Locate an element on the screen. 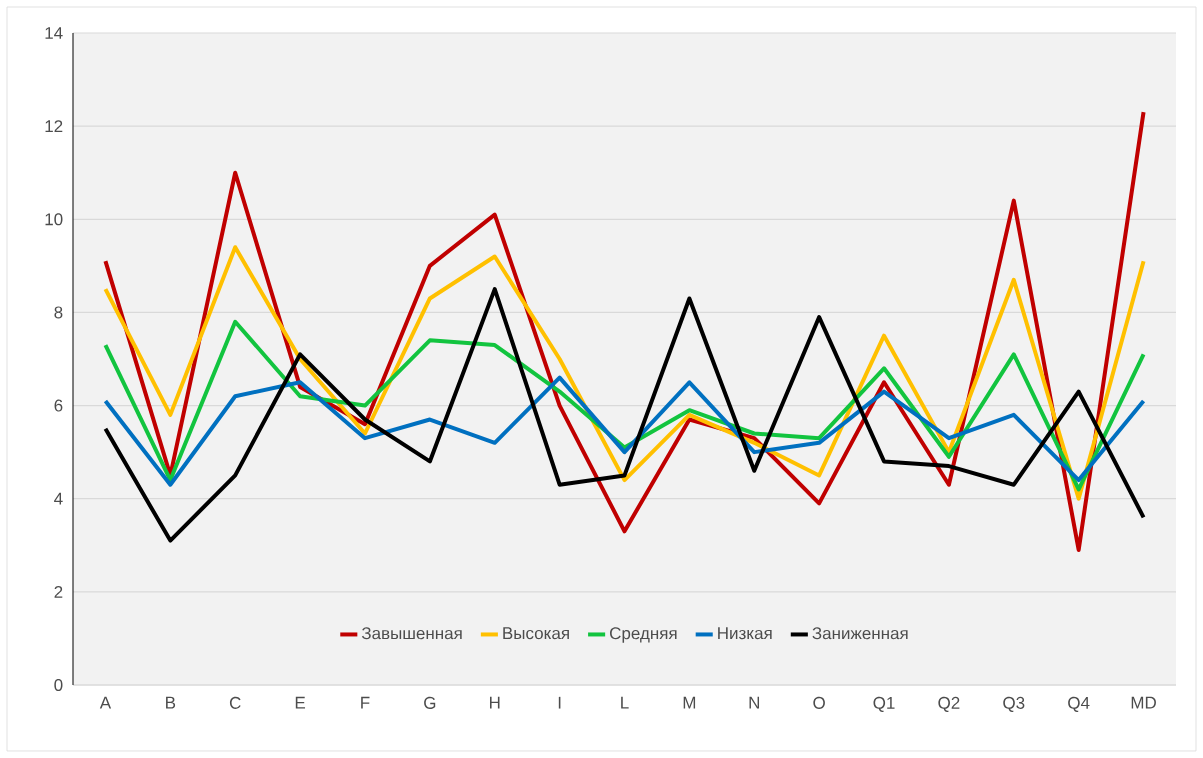 This screenshot has width=1203, height=758. line-series is located at coordinates (624, 431).